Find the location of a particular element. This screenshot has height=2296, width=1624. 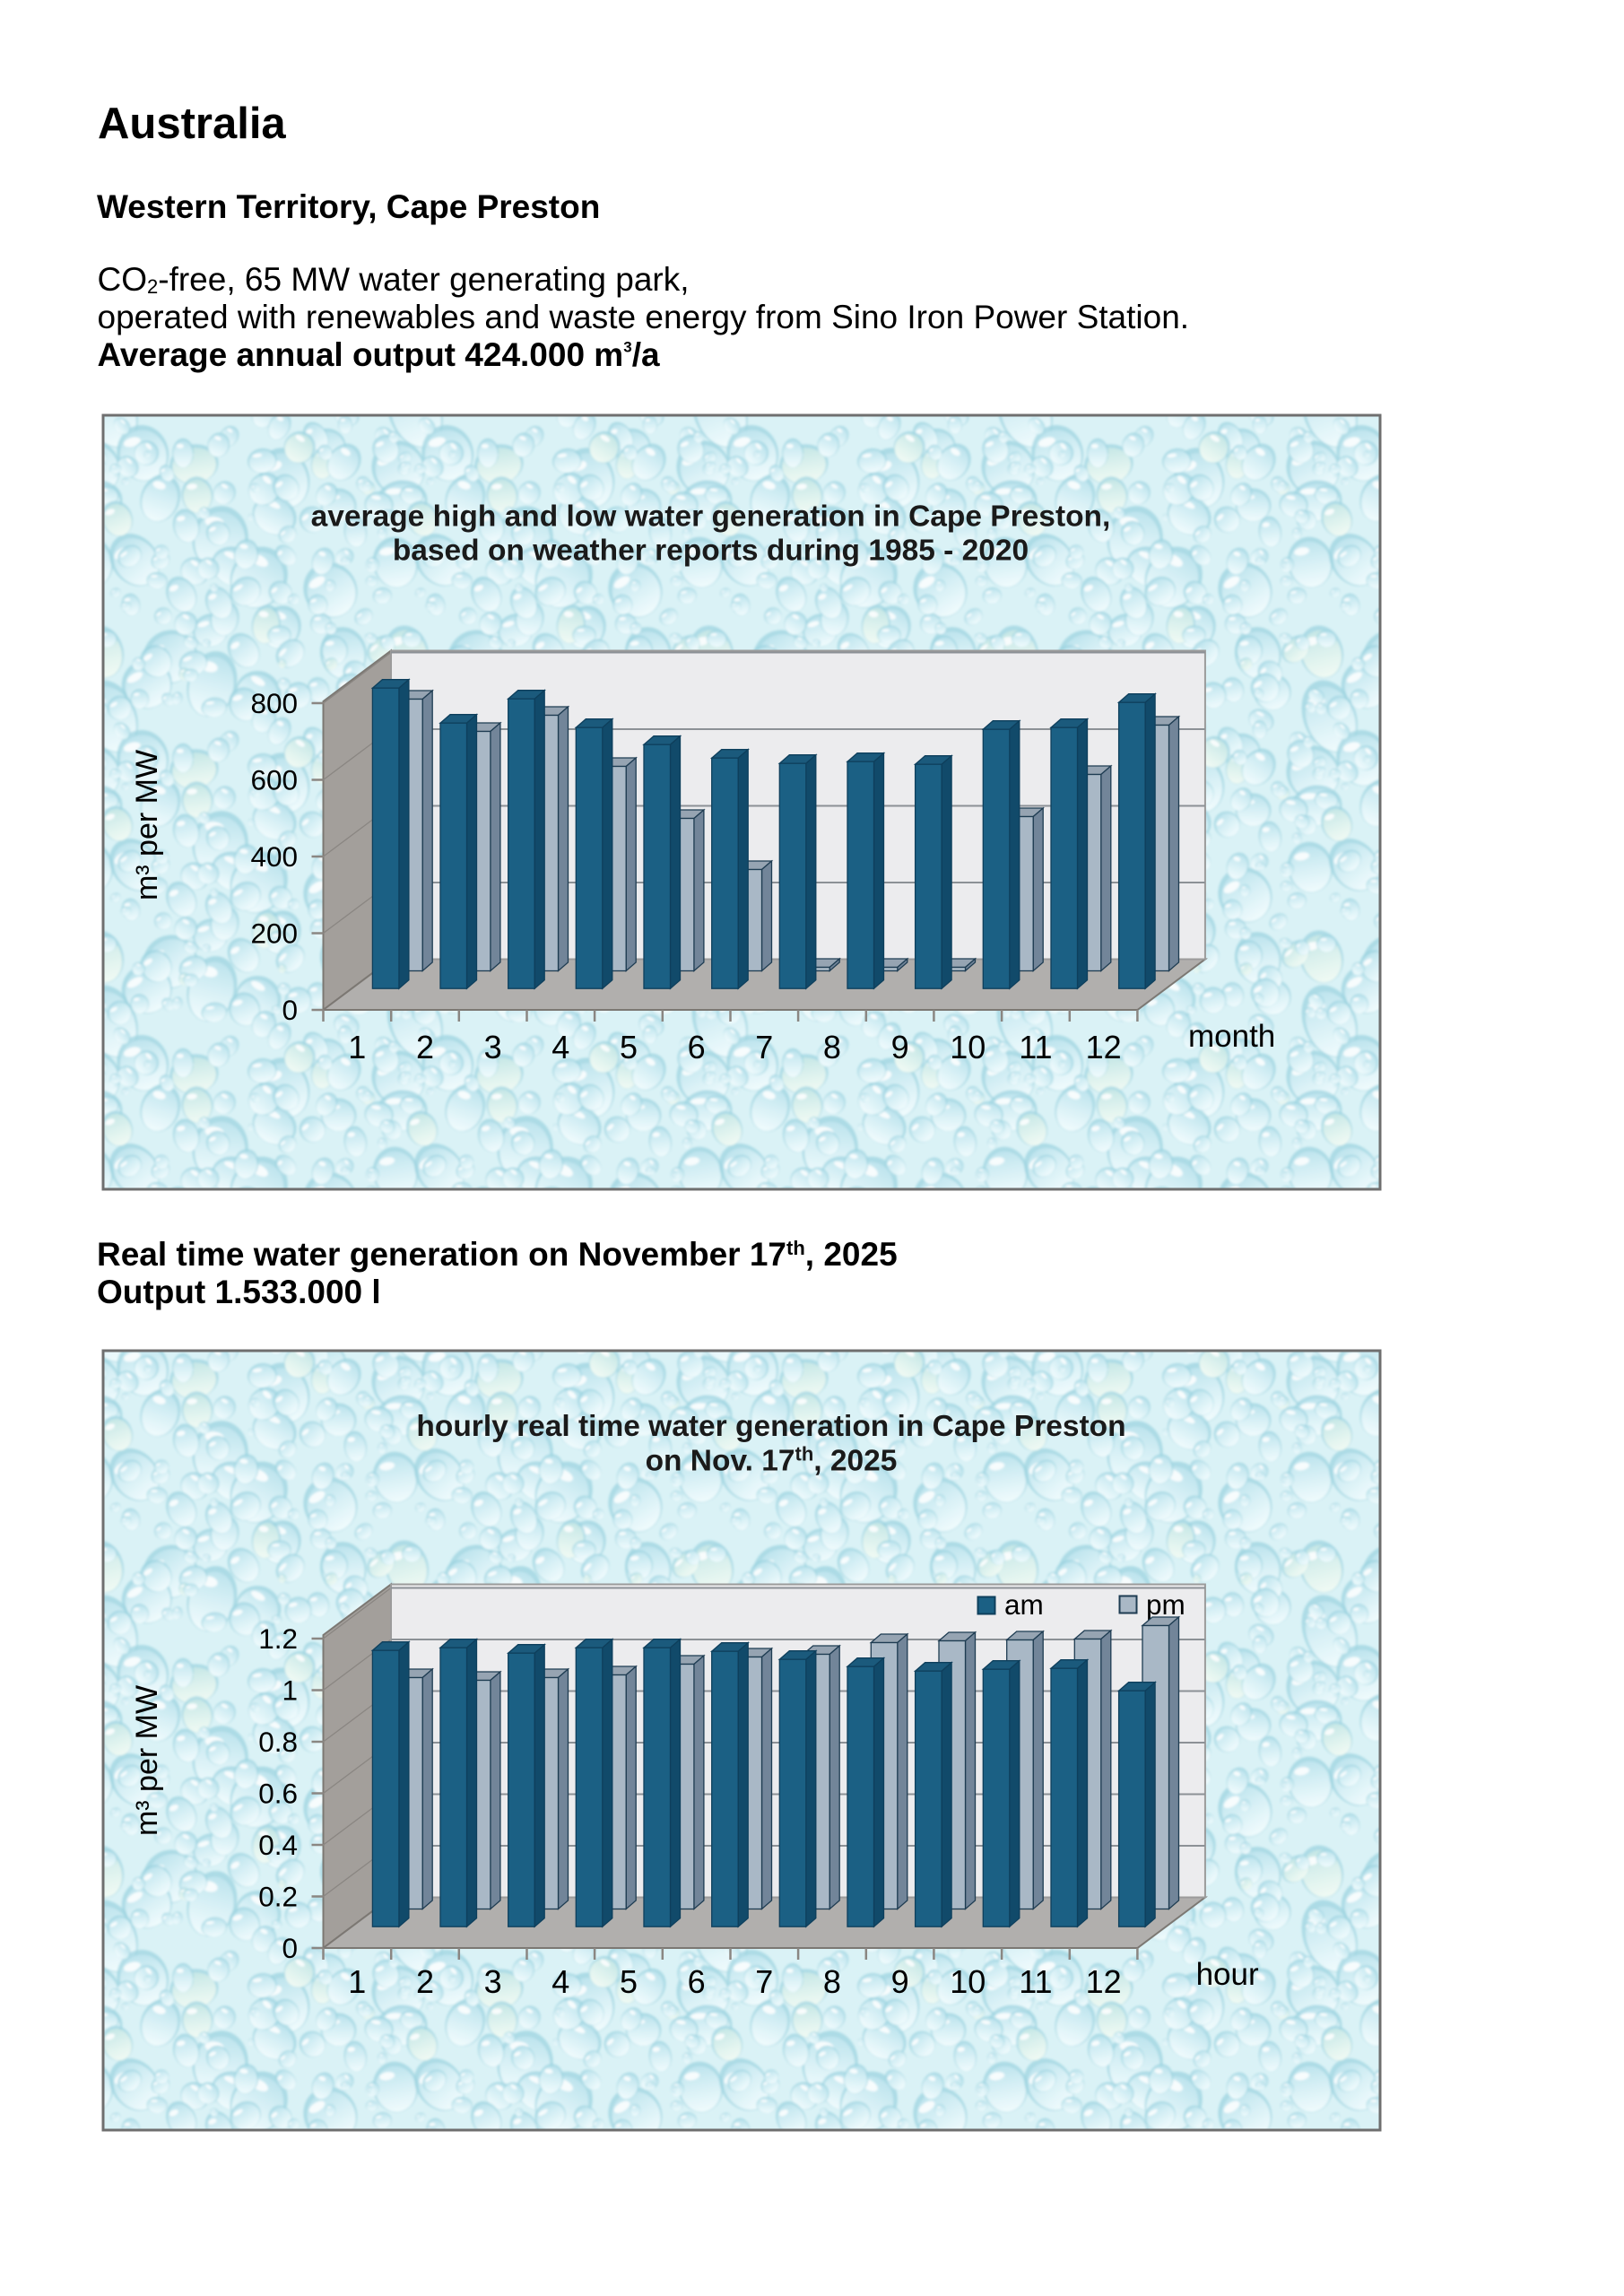

svg-text: pm is located at coordinates (1165, 1604).